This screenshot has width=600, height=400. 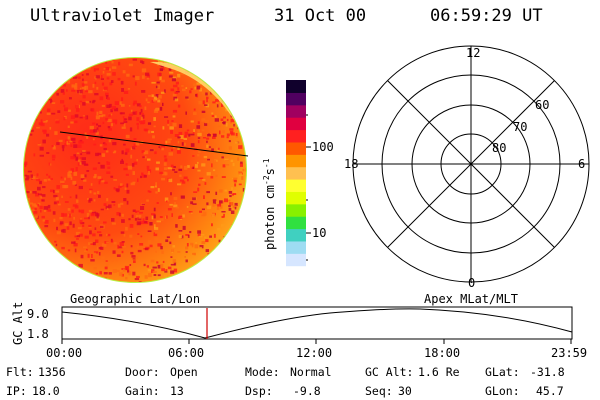 I want to click on info-gcalt-value: 1.6 Re, so click(x=439, y=372).